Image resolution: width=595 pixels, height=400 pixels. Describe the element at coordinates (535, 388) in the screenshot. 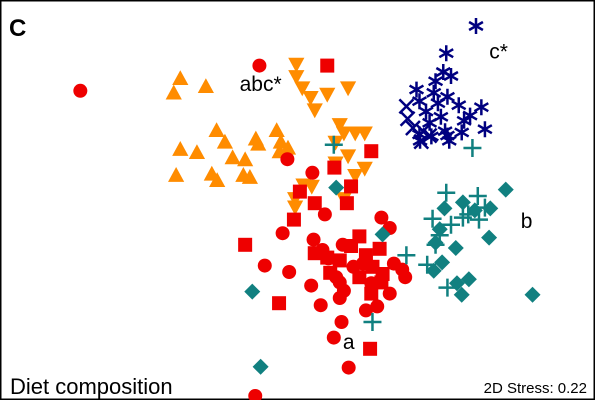

I see `stress-label: 2D Stress: 0.22` at that location.